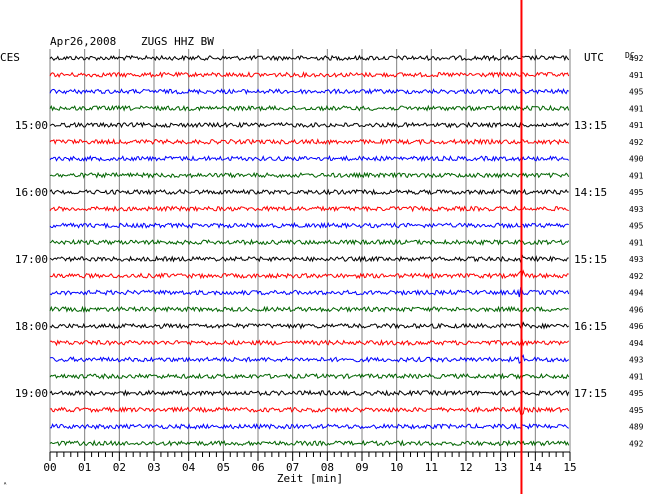 The width and height of the screenshot is (650, 494). Describe the element at coordinates (594, 57) in the screenshot. I see `right-zone-label: UTC` at that location.